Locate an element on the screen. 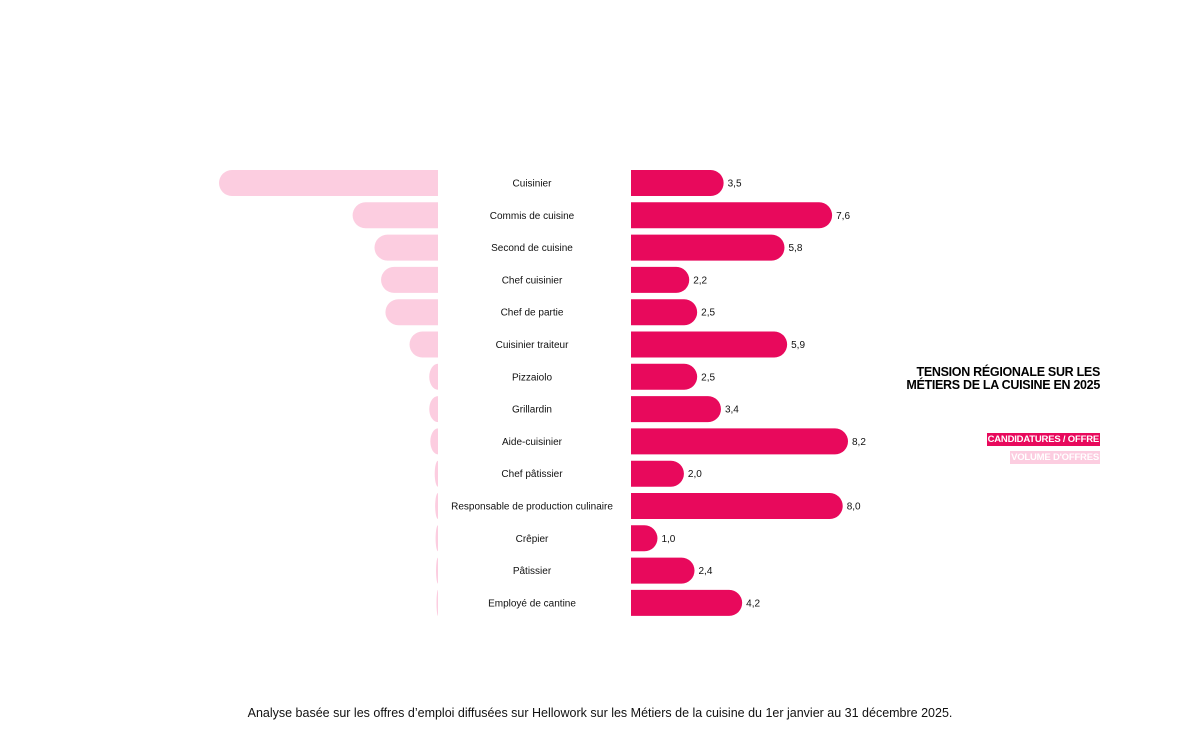 Image resolution: width=1200 pixels, height=740 pixels. volume-bar-employe-de-cantine is located at coordinates (437, 602).